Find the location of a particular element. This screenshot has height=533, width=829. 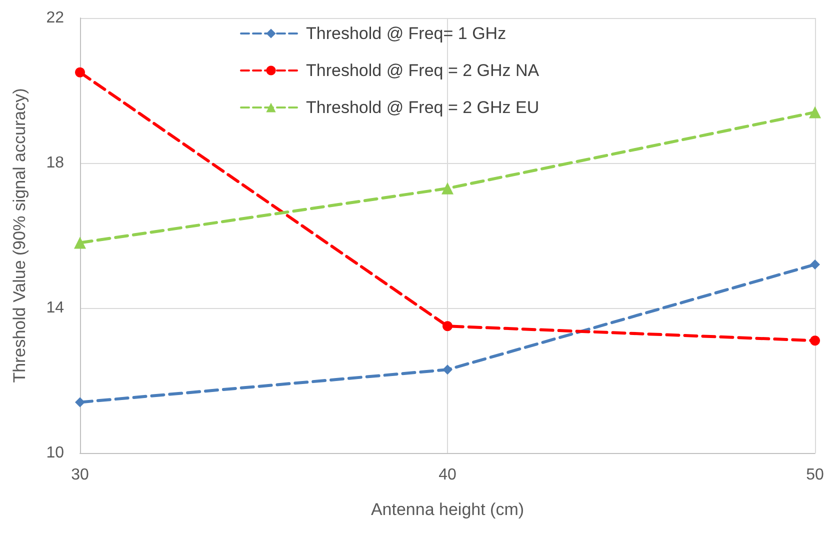

x-axis-title: Antenna height (cm) is located at coordinates (447, 509).